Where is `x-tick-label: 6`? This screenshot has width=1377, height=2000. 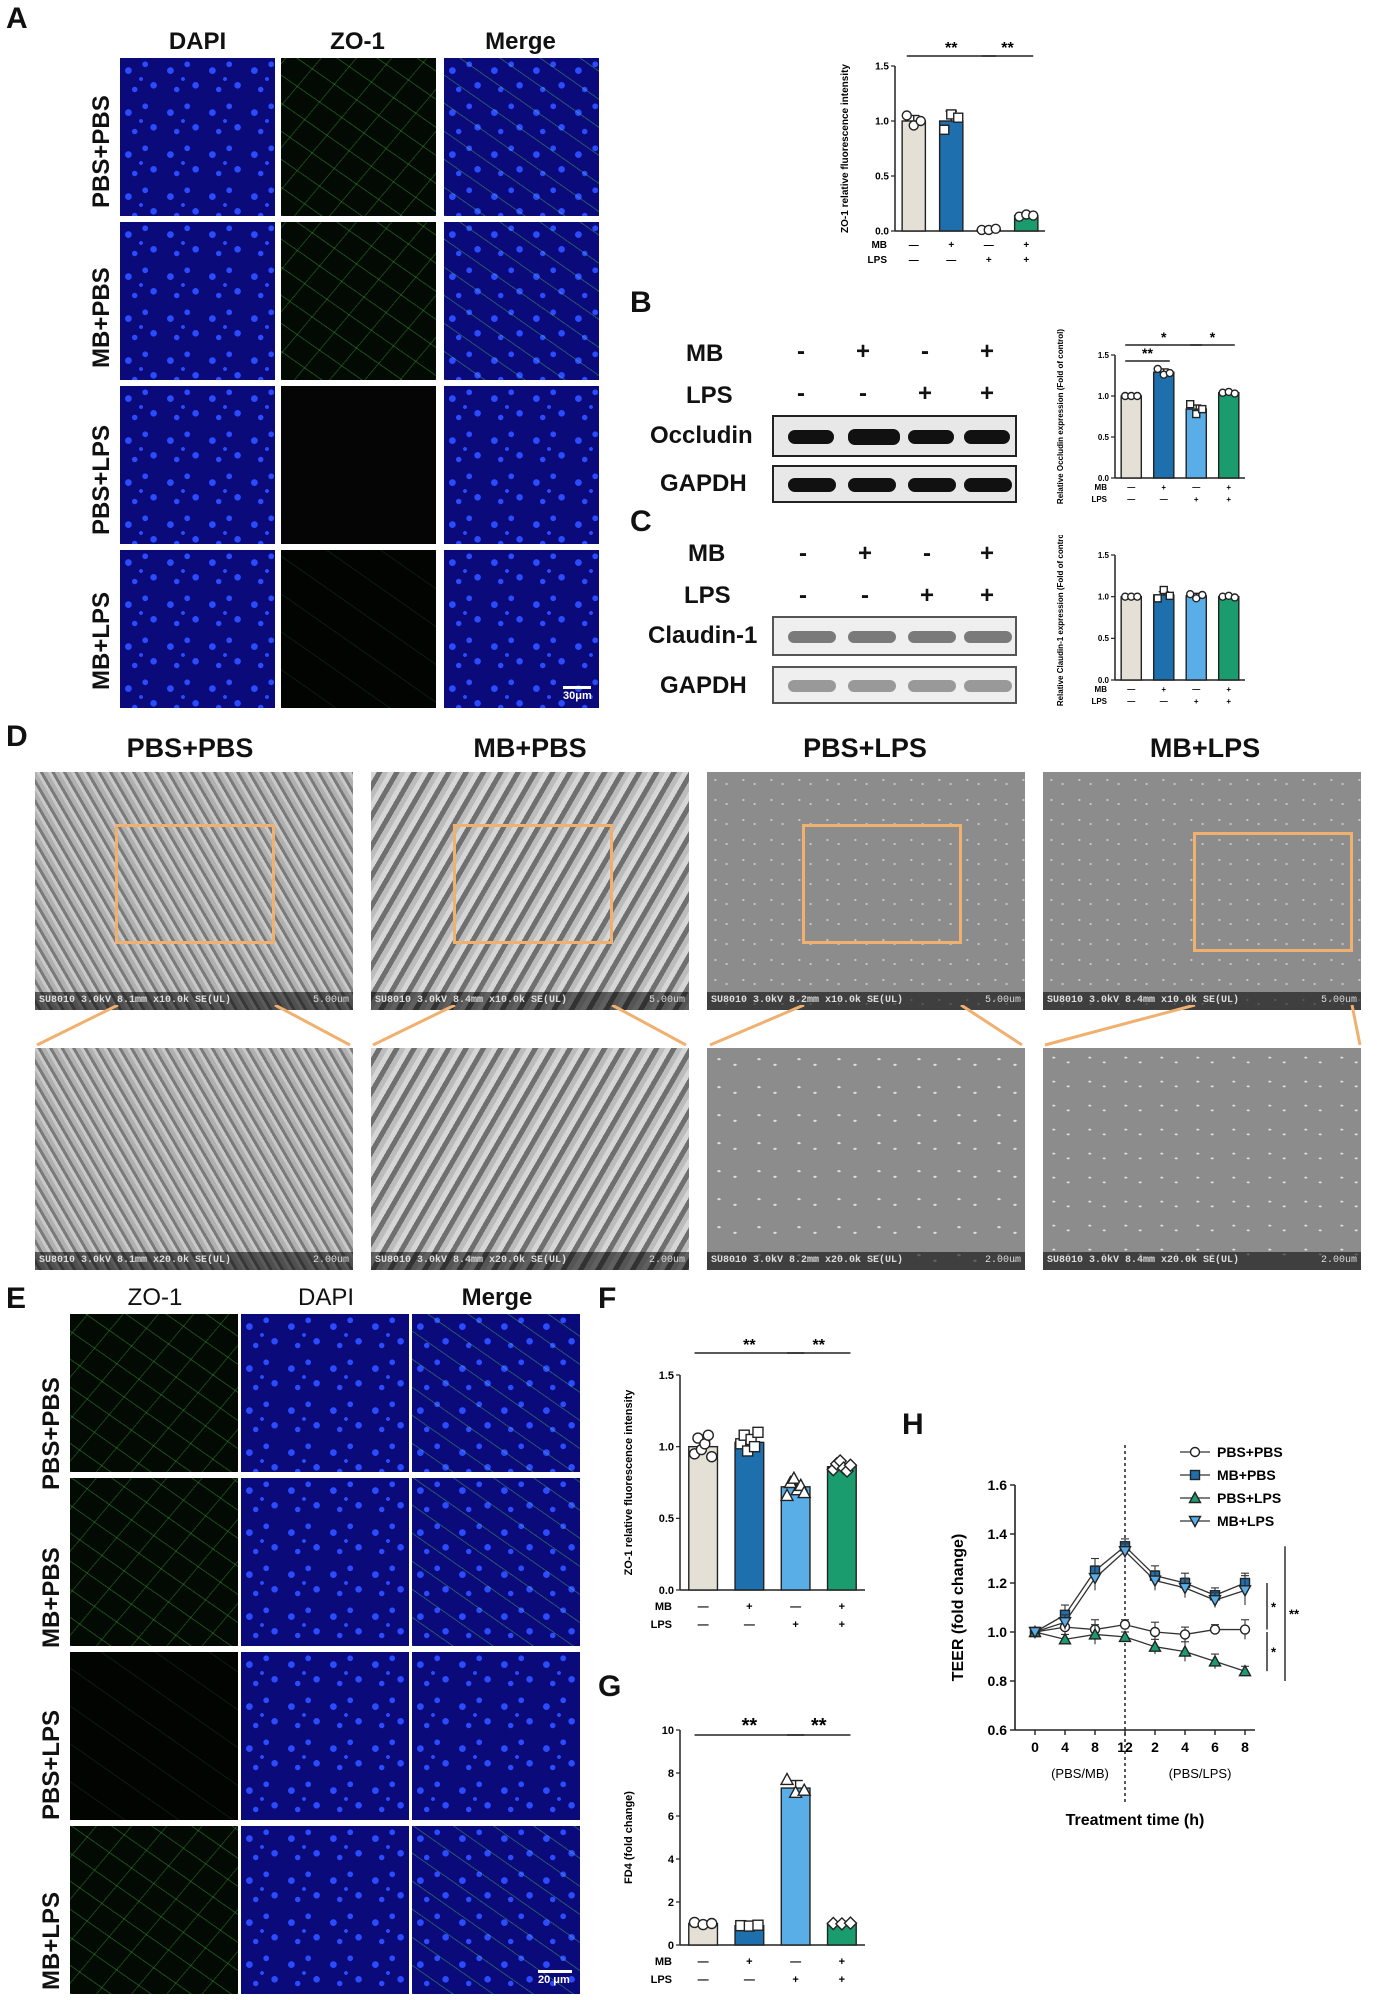 x-tick-label: 6 is located at coordinates (1215, 1747).